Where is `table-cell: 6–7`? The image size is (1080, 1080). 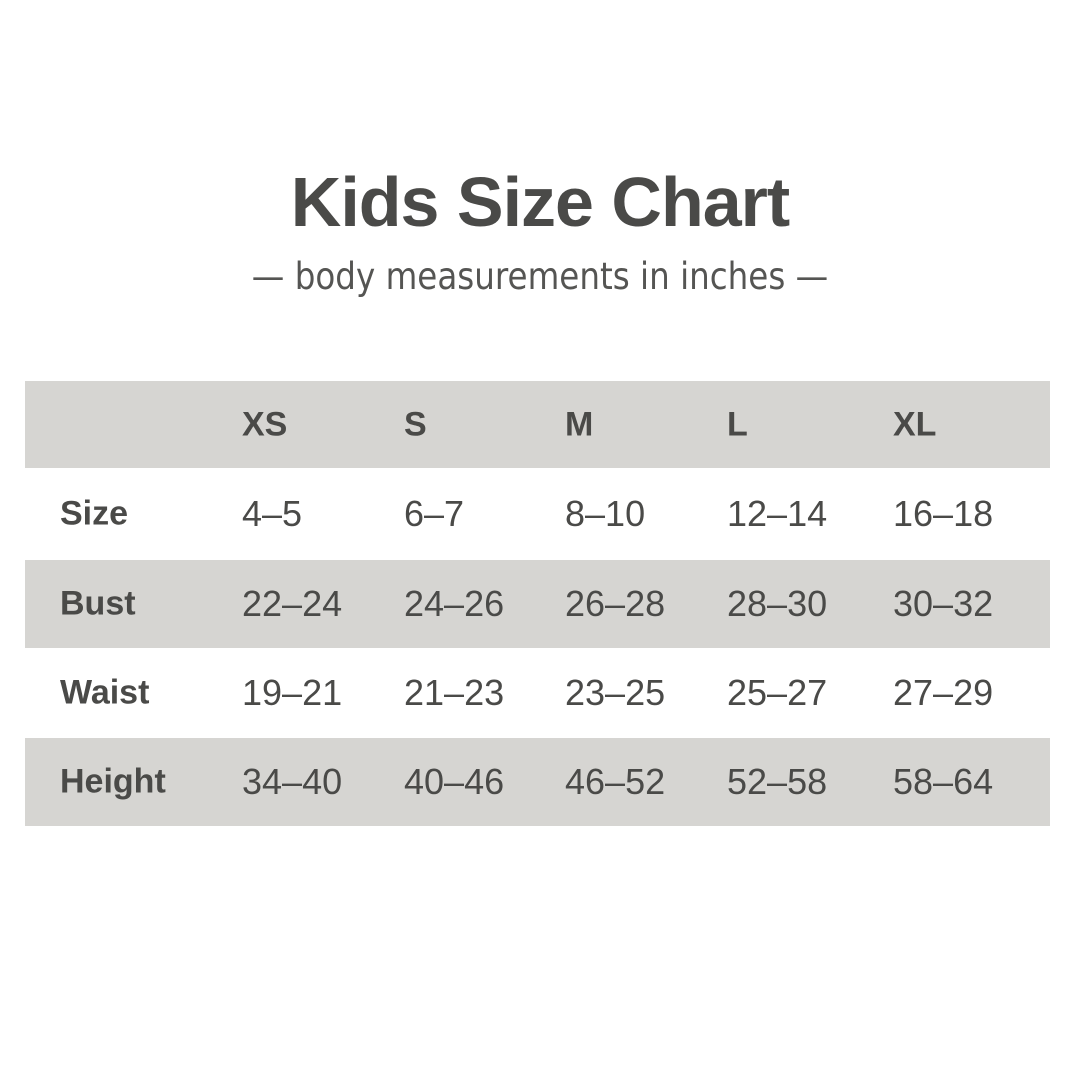
table-cell: 6–7 is located at coordinates (434, 513).